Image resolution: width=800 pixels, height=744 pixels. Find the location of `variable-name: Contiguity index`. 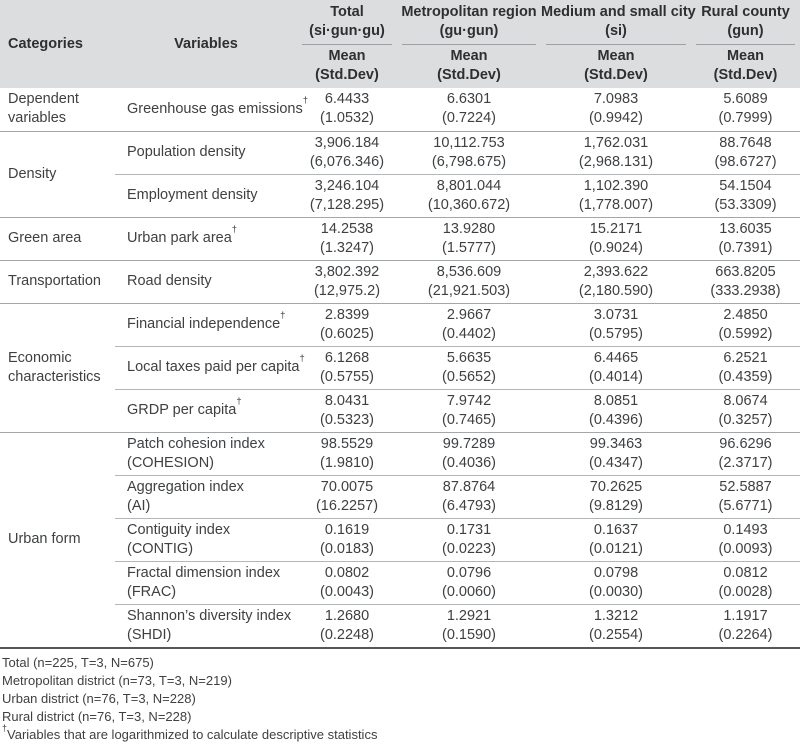

variable-name: Contiguity index is located at coordinates (179, 529).